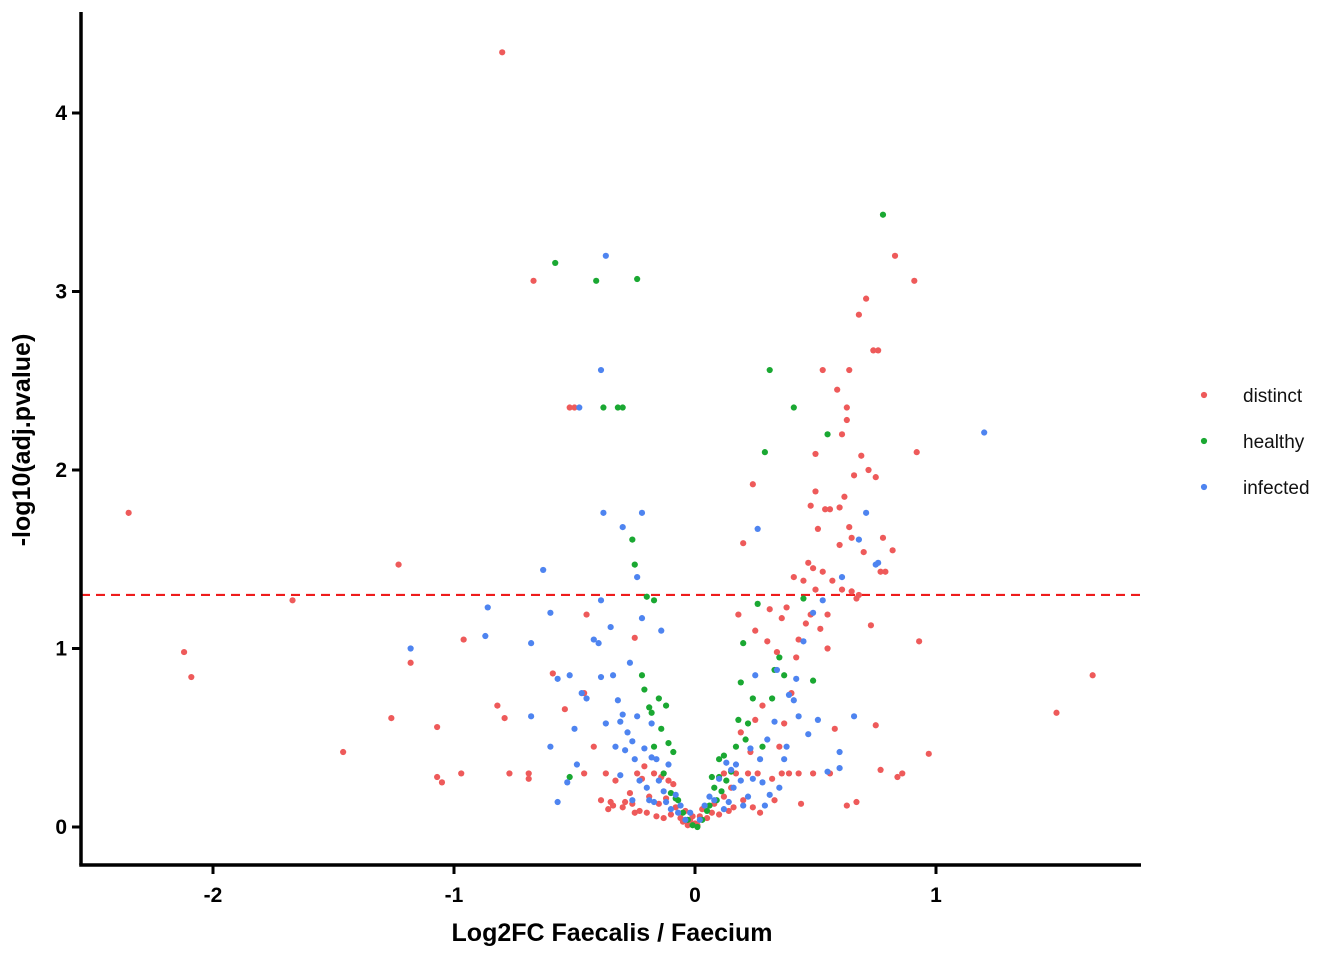  What do you see at coordinates (61, 292) in the screenshot?
I see `y-tick-label: 3` at bounding box center [61, 292].